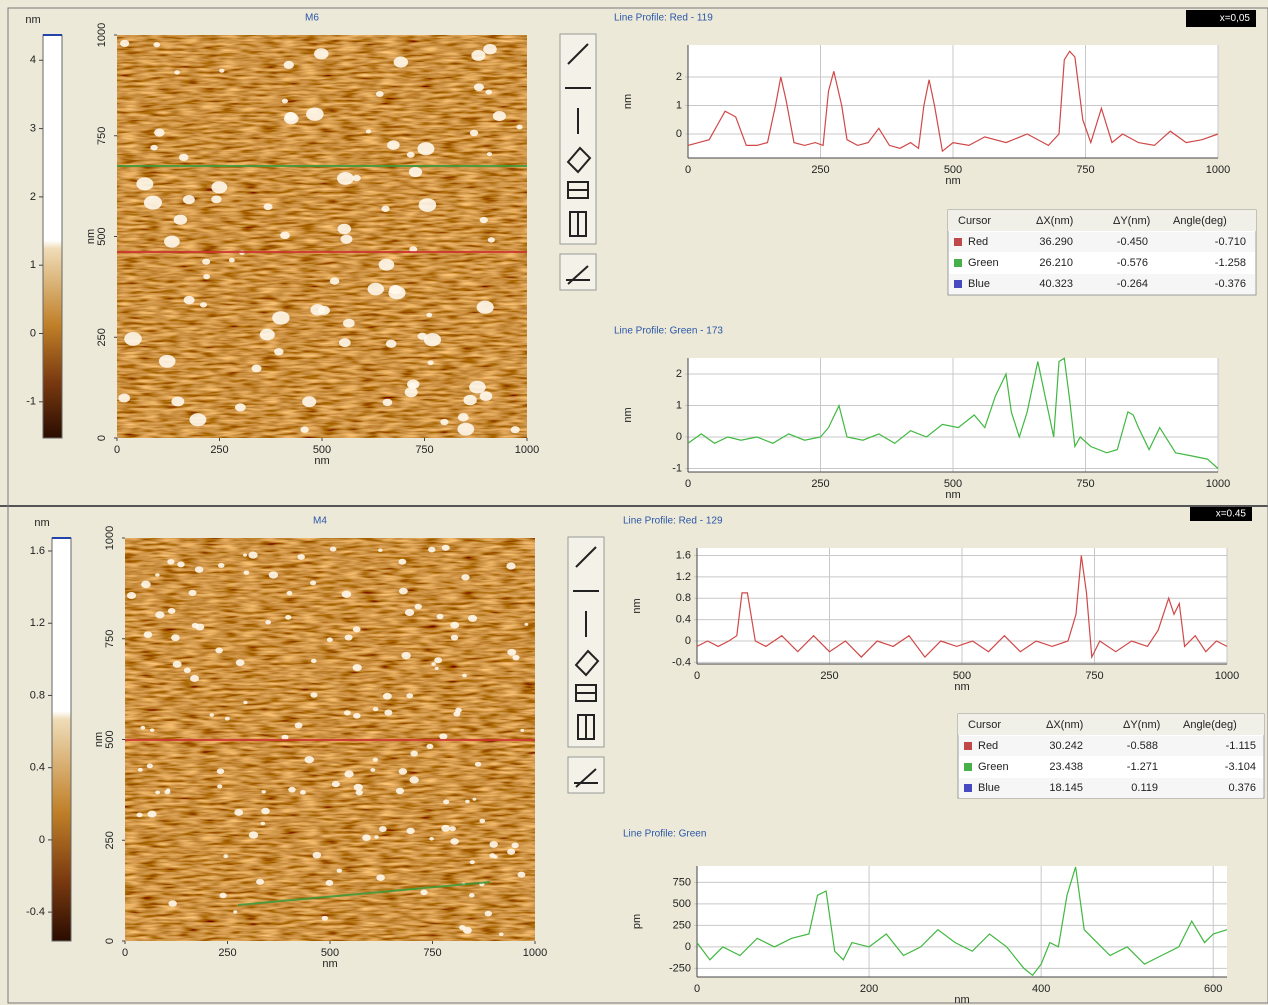 The image size is (1268, 1005). What do you see at coordinates (110, 739) in the screenshot?
I see `y-tick-label: 500` at bounding box center [110, 739].